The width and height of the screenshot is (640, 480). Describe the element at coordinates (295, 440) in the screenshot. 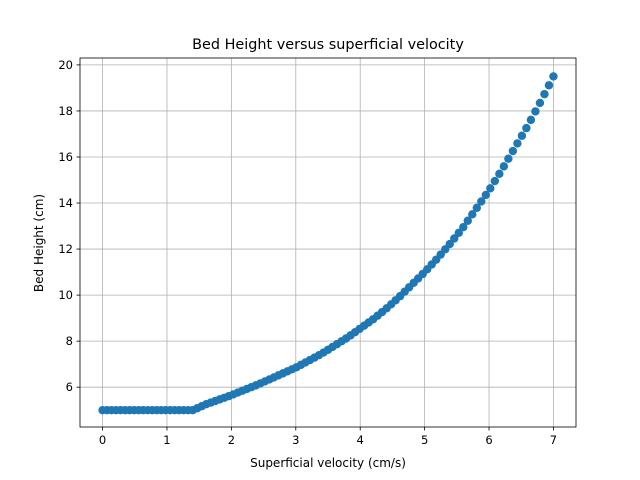

I see `x-tick-label: 3` at that location.